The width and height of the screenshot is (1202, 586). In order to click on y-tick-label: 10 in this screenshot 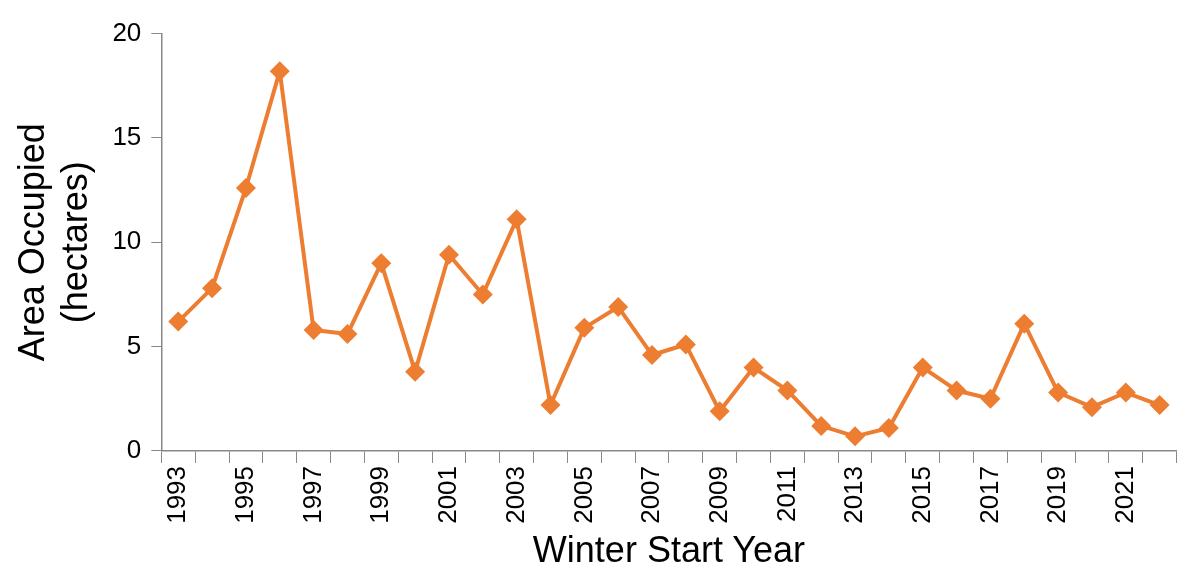, I will do `click(127, 240)`.